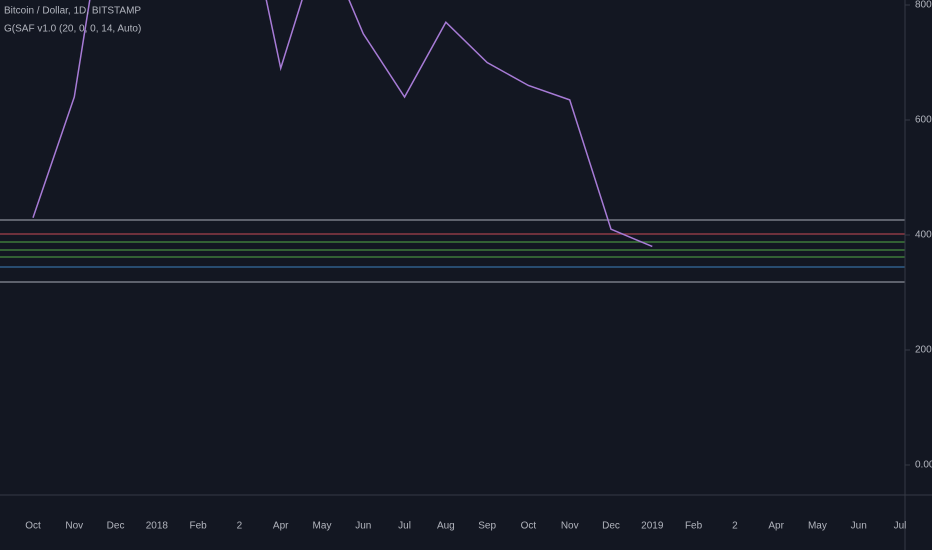 The image size is (932, 550). What do you see at coordinates (72, 11) in the screenshot?
I see `chart-title: Bitcoin / Dollar, 1D, BITSTAMP` at bounding box center [72, 11].